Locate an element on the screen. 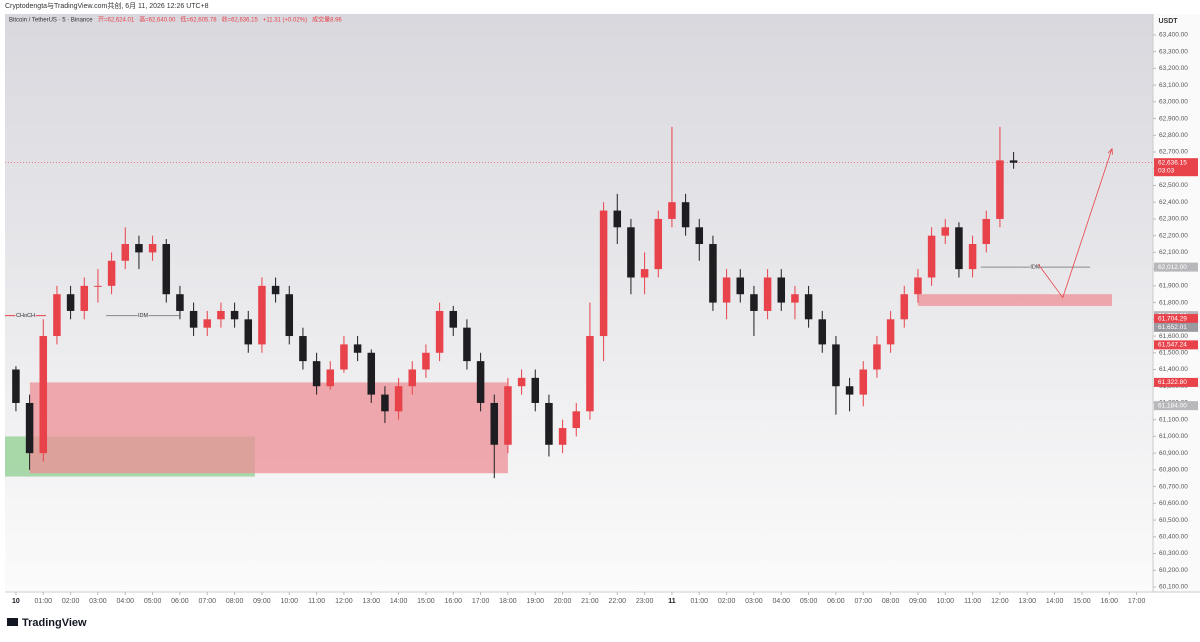 This screenshot has width=1200, height=642. x-tick-label: 23:00 is located at coordinates (645, 601).